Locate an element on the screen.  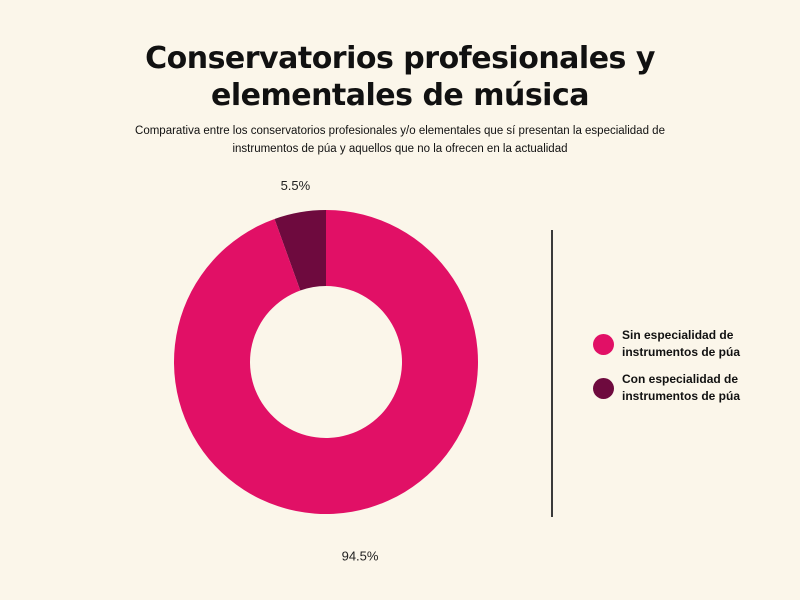
data-label-sin-especialidad: 94.5% is located at coordinates (360, 555).